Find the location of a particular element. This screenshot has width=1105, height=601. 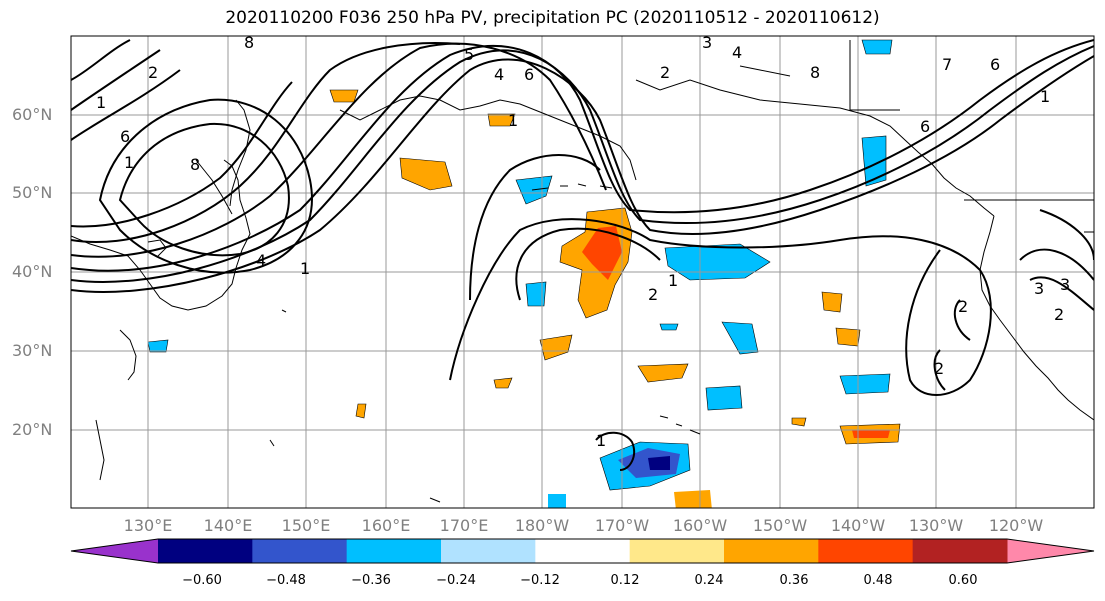

lat-label-20n: 20°N is located at coordinates (32, 429).